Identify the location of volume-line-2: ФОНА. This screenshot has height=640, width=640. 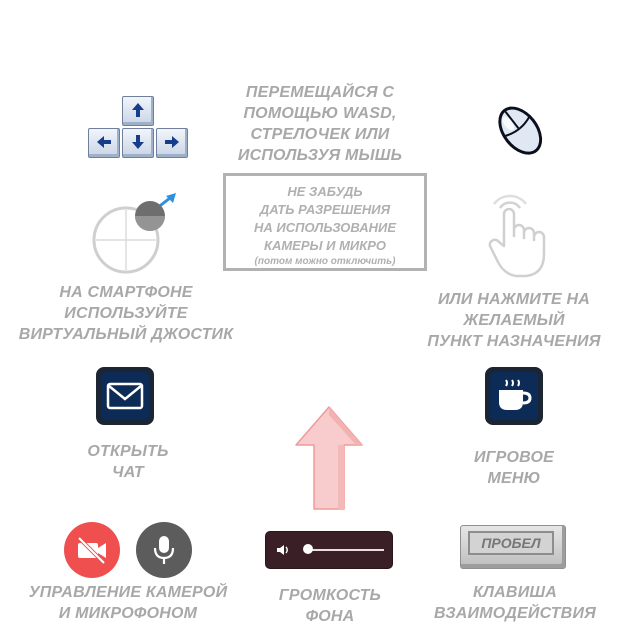
(330, 616).